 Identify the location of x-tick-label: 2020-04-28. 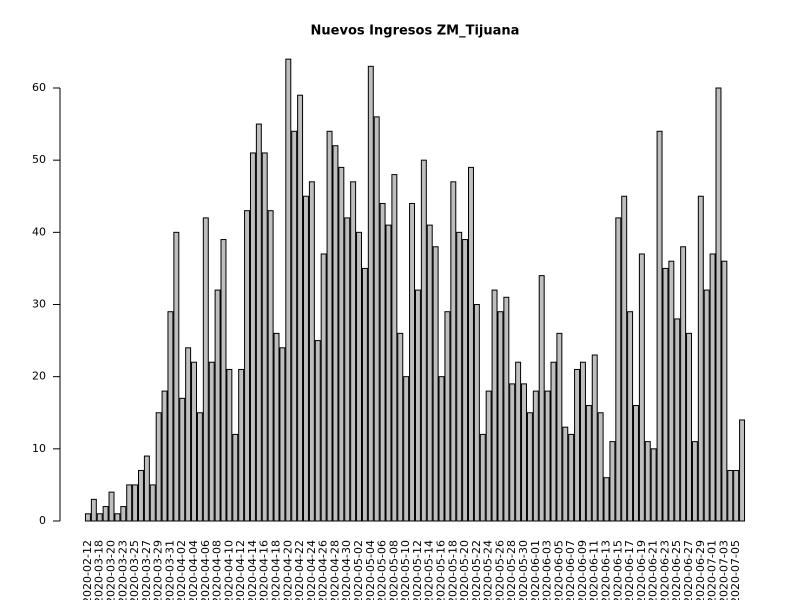
(334, 570).